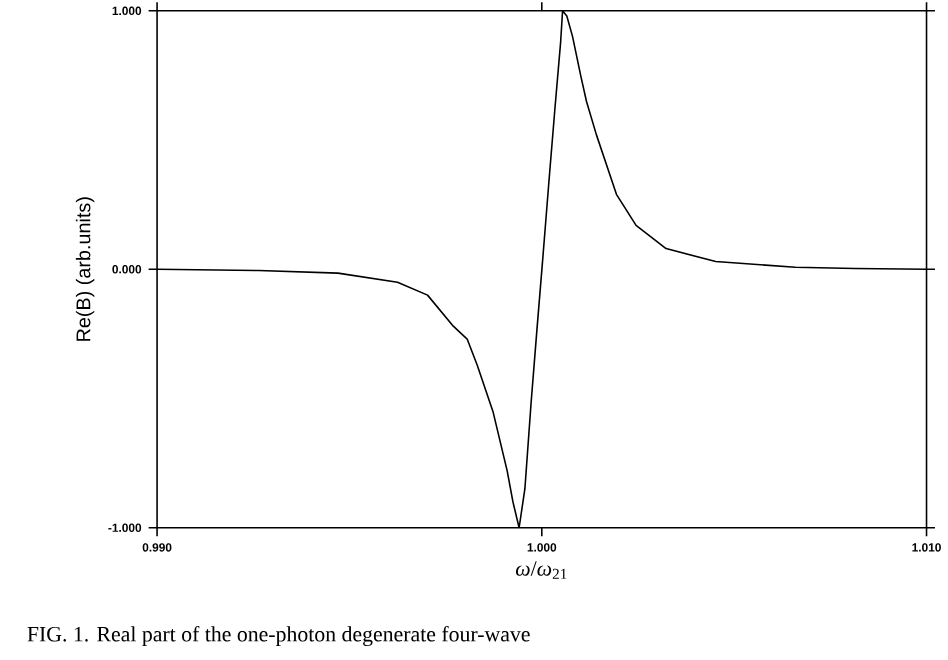  Describe the element at coordinates (541, 569) in the screenshot. I see `x-axis-title: ω/ω$_{21}$` at that location.